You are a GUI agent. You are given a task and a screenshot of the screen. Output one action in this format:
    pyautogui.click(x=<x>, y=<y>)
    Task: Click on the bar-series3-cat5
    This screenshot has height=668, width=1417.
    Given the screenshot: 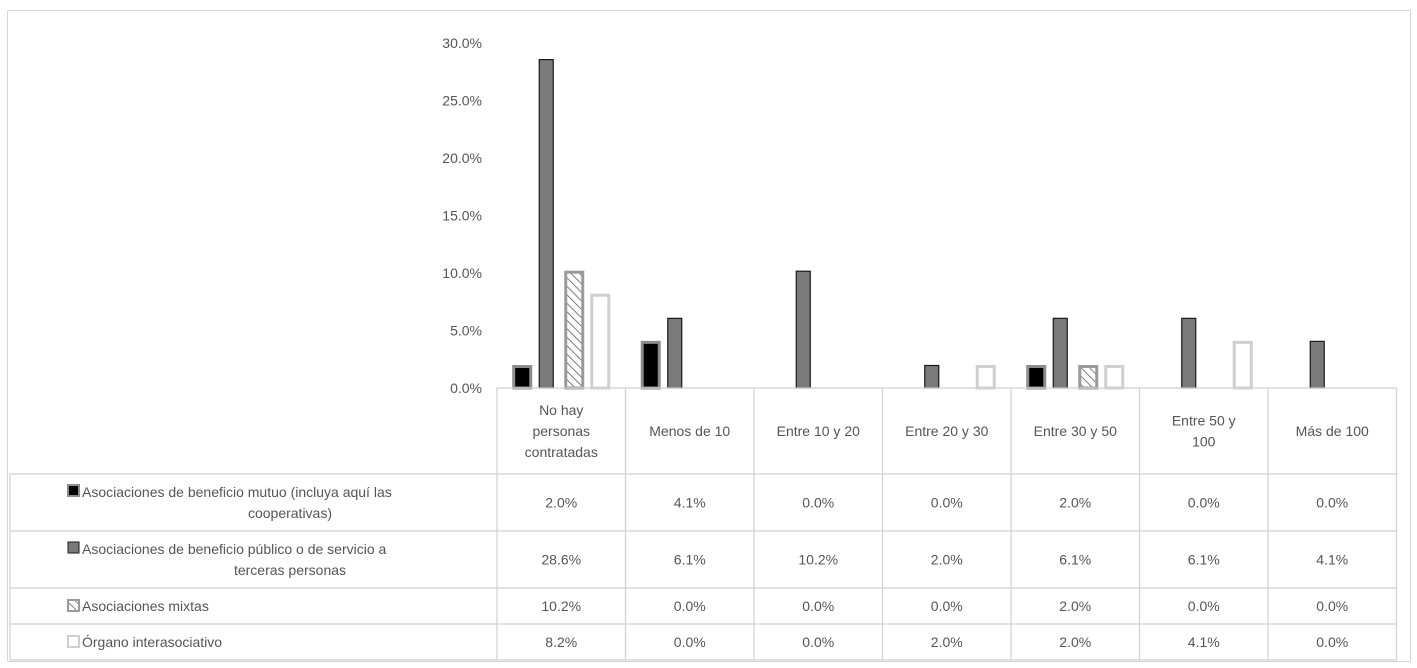 What is the action you would take?
    pyautogui.click(x=1088, y=377)
    